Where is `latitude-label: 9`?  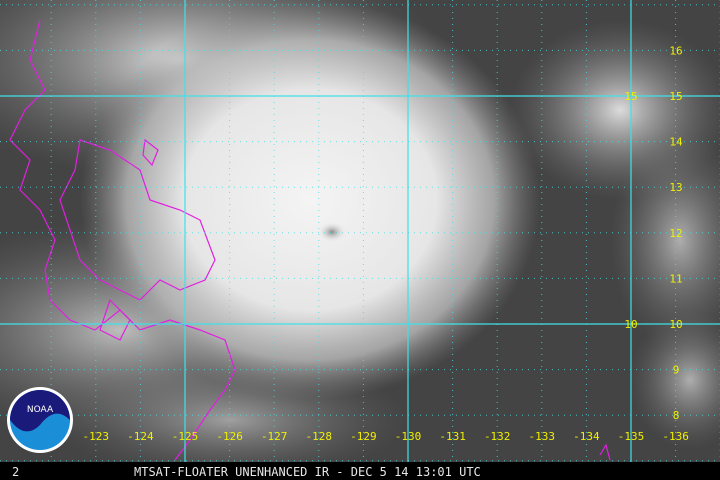 latitude-label: 9 is located at coordinates (676, 370).